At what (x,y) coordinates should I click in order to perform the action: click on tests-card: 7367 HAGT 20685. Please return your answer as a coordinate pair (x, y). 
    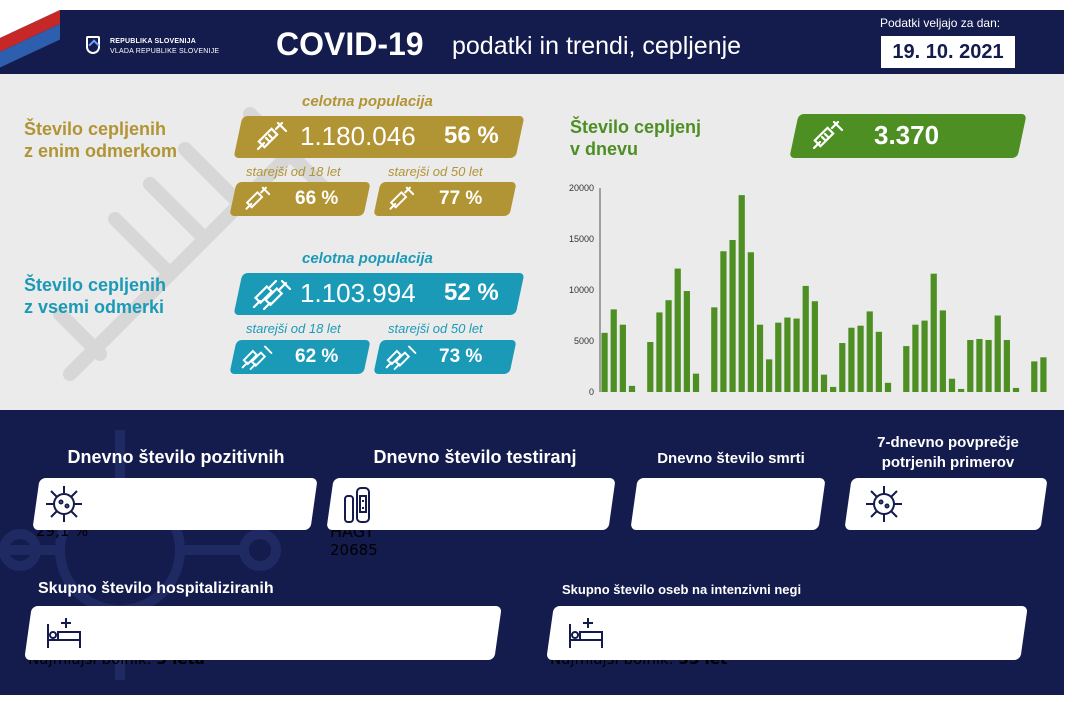
    Looking at the image, I should click on (471, 518).